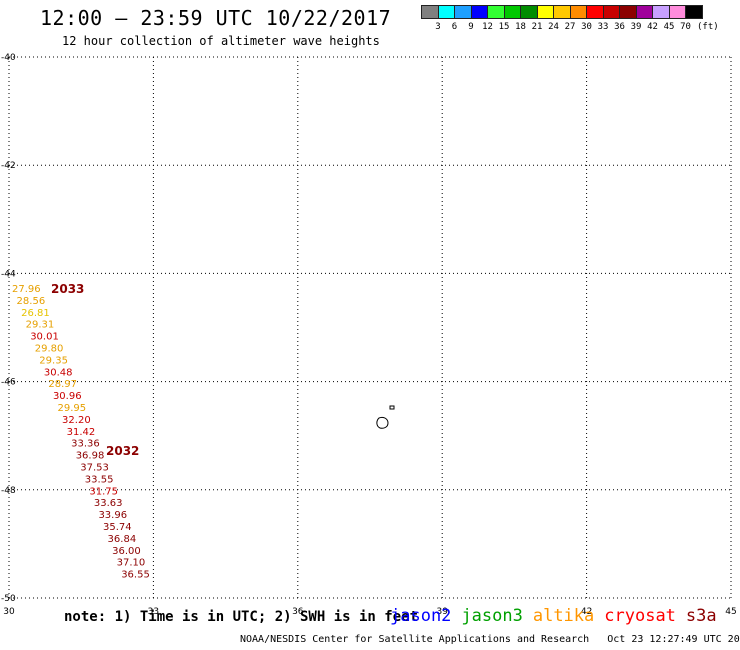 This screenshot has height=650, width=740. I want to click on swh-measurement: 36.84, so click(122, 539).